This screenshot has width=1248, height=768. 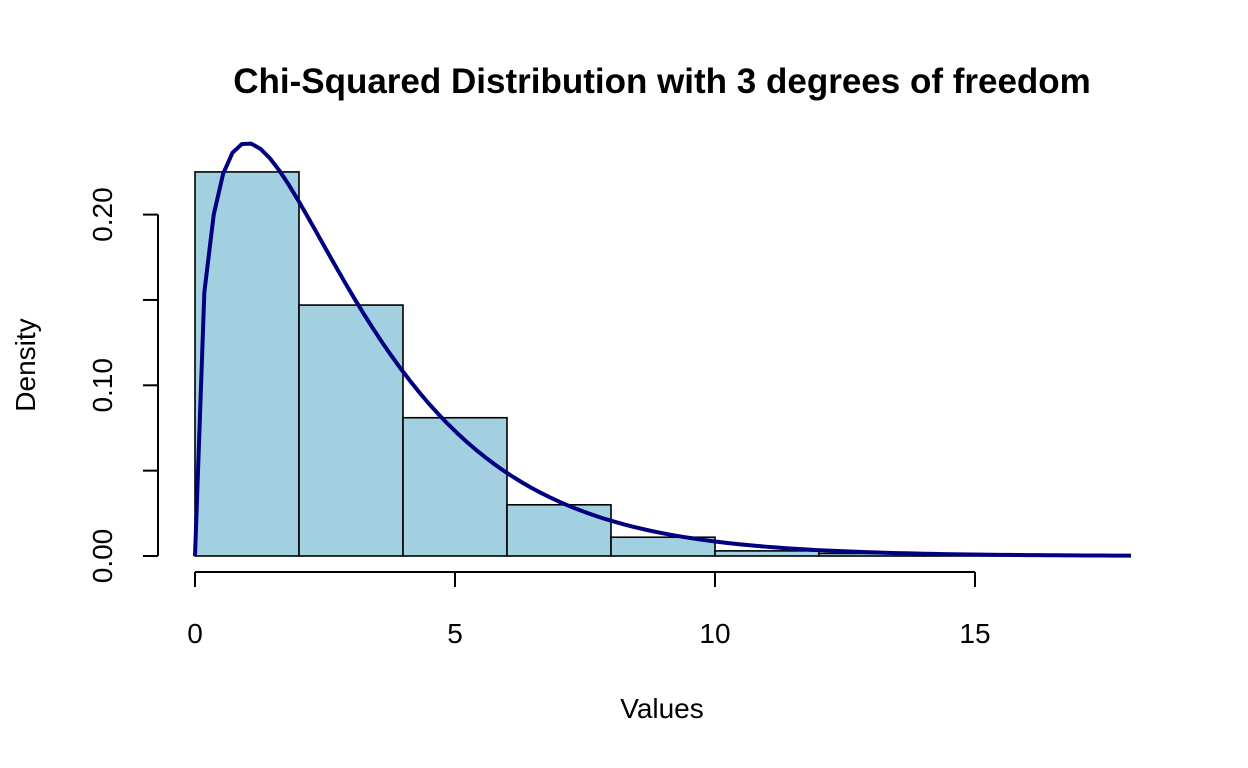 I want to click on y-axis: 0.00 0.10 0.20, so click(x=123, y=385).